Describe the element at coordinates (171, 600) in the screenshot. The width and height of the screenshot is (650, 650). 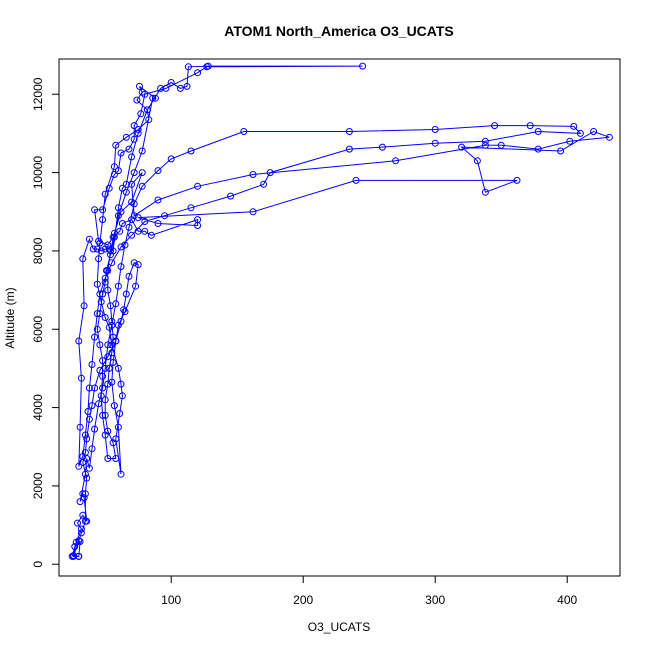
I see `x-tick-label: 100` at that location.